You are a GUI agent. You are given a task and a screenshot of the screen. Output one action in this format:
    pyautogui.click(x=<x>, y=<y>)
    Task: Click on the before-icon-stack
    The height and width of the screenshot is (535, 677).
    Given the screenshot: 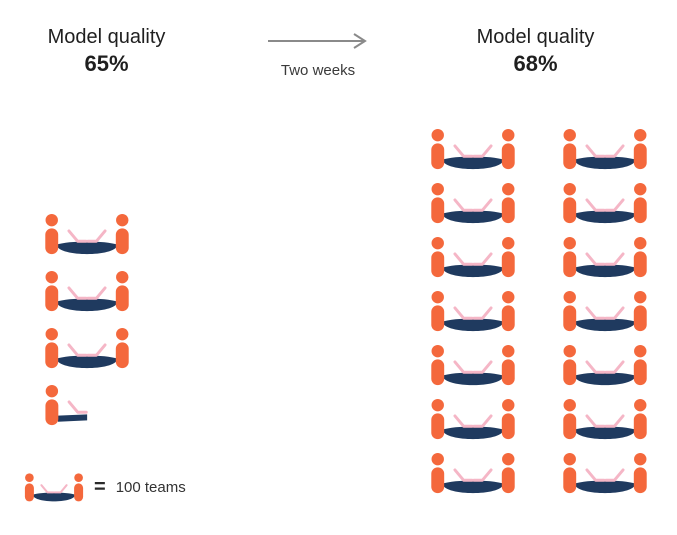 What is the action you would take?
    pyautogui.click(x=87, y=319)
    